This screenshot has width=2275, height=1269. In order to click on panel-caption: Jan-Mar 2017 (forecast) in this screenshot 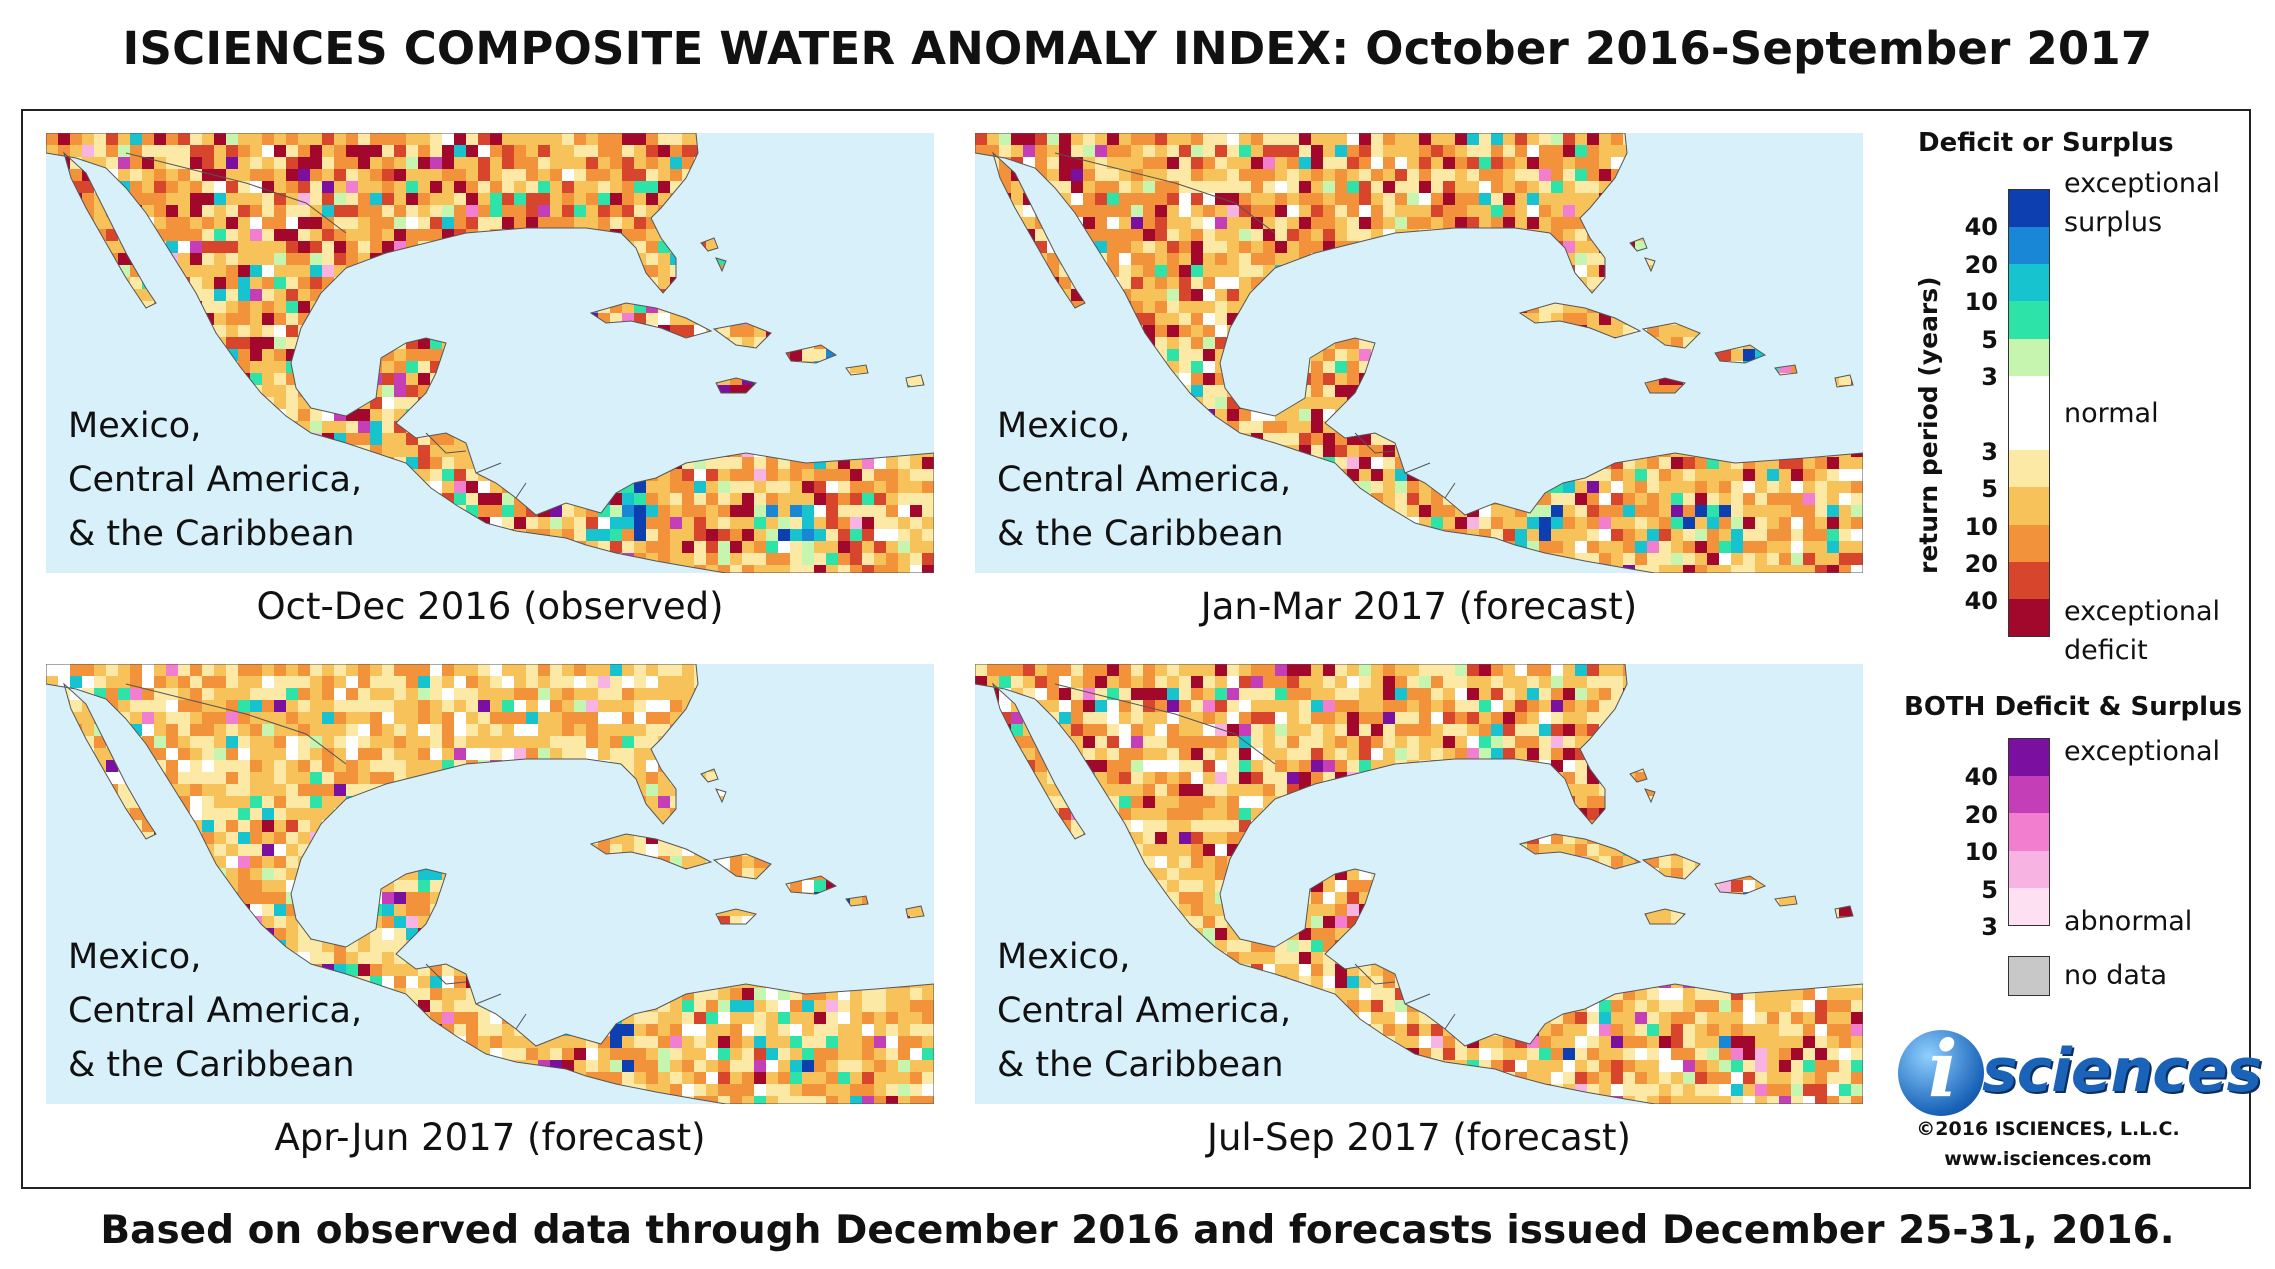, I will do `click(1419, 606)`.